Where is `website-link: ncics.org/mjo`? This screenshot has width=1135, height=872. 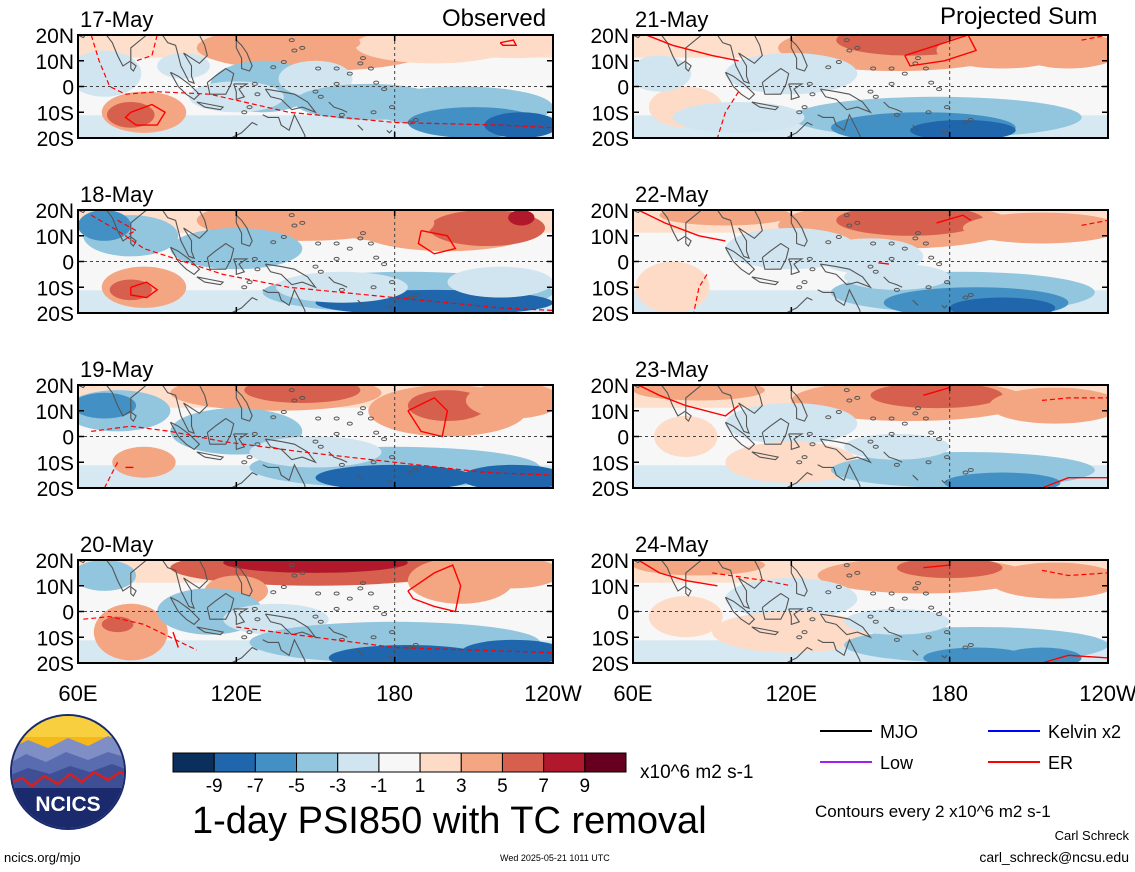
website-link: ncics.org/mjo is located at coordinates (42, 857).